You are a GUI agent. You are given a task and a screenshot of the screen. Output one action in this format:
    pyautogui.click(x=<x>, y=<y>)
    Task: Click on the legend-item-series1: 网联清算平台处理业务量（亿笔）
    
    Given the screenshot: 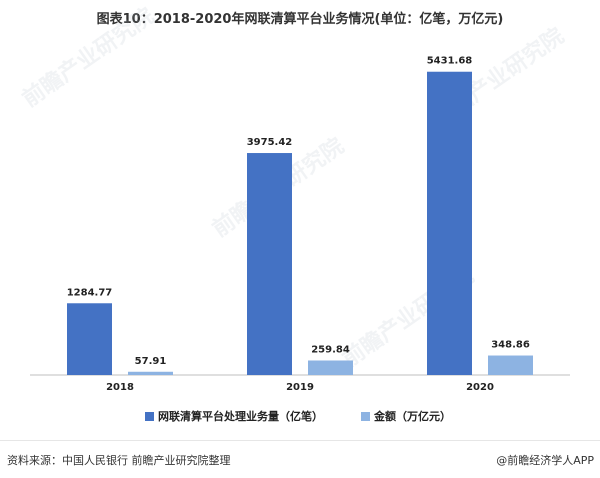 What is the action you would take?
    pyautogui.click(x=234, y=416)
    